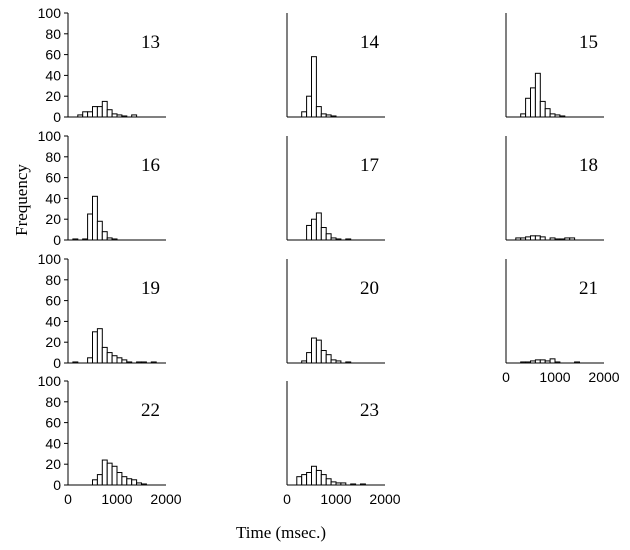 The image size is (630, 550). Describe the element at coordinates (335, 188) in the screenshot. I see `panel-17: 17` at that location.